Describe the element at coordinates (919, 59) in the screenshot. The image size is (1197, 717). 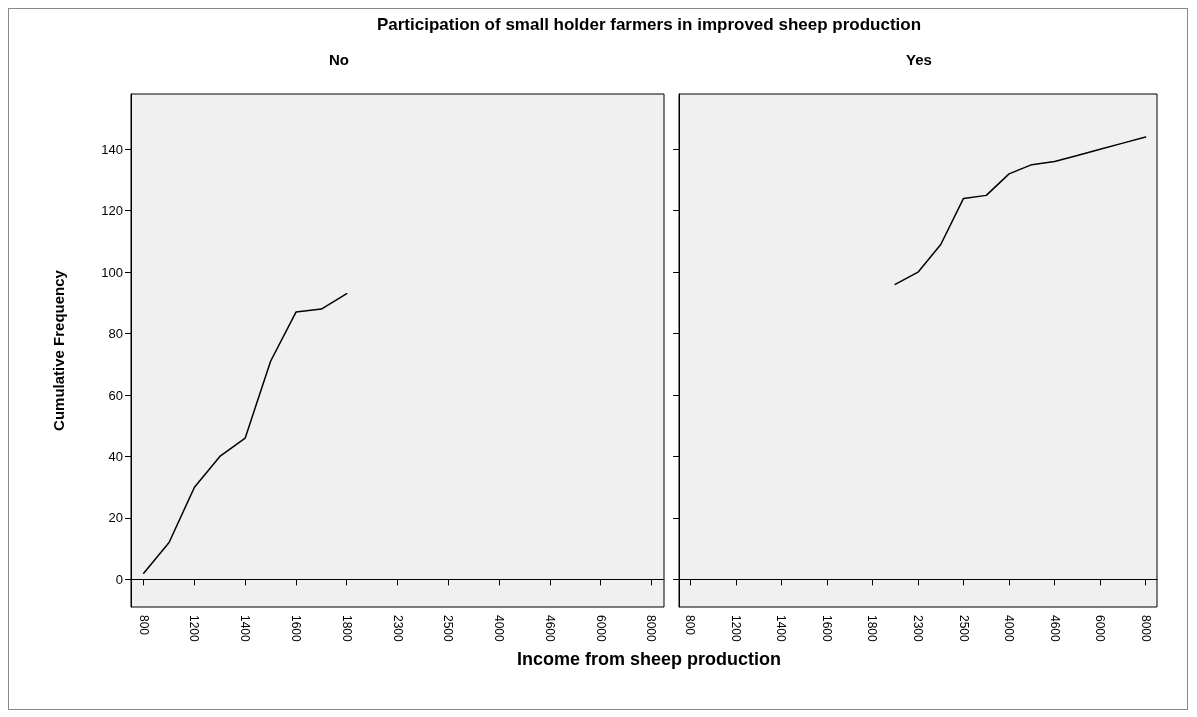
I see `chart-subtitle: Yes` at that location.